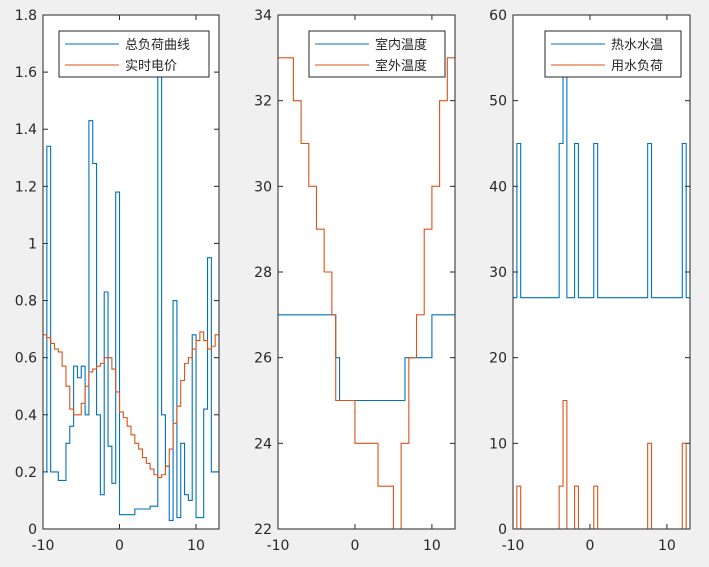 This screenshot has height=567, width=709. Describe the element at coordinates (263, 359) in the screenshot. I see `y-tick-label: 26` at that location.